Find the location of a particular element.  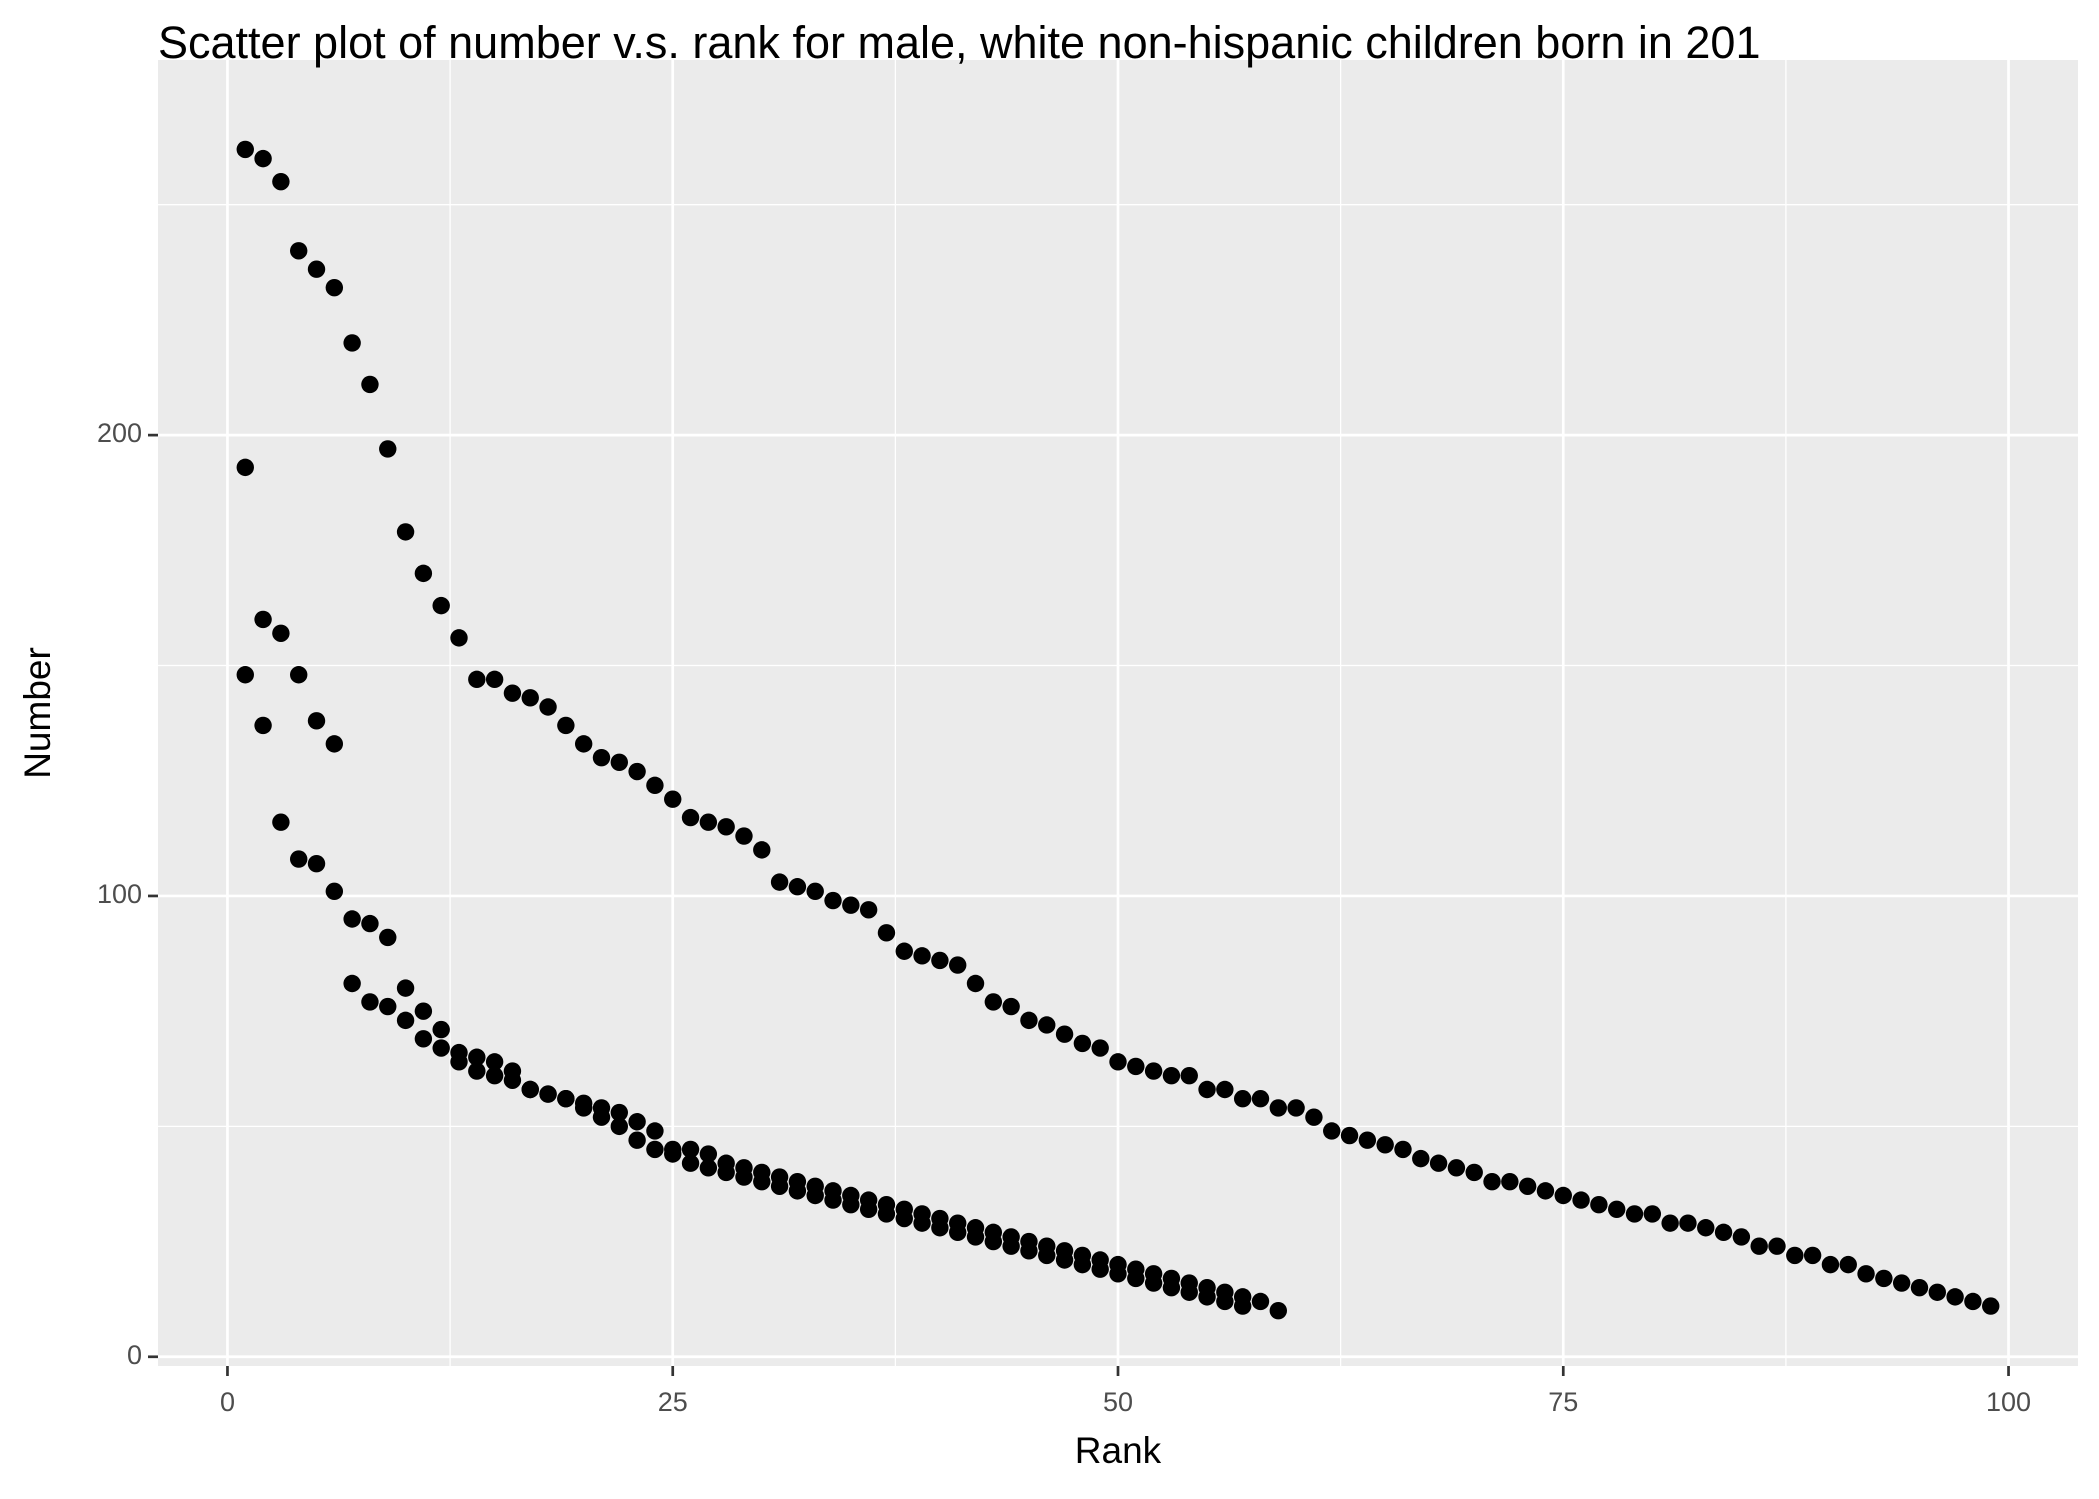

y-axis-title: Number is located at coordinates (37, 713).